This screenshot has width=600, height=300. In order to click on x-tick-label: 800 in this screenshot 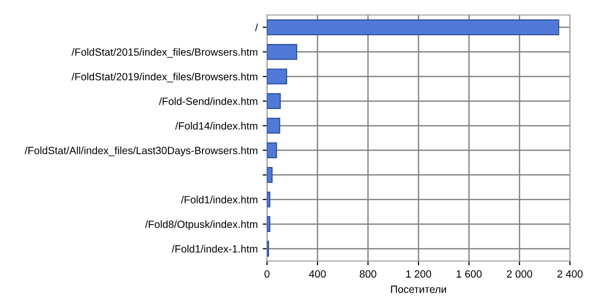, I will do `click(368, 274)`.